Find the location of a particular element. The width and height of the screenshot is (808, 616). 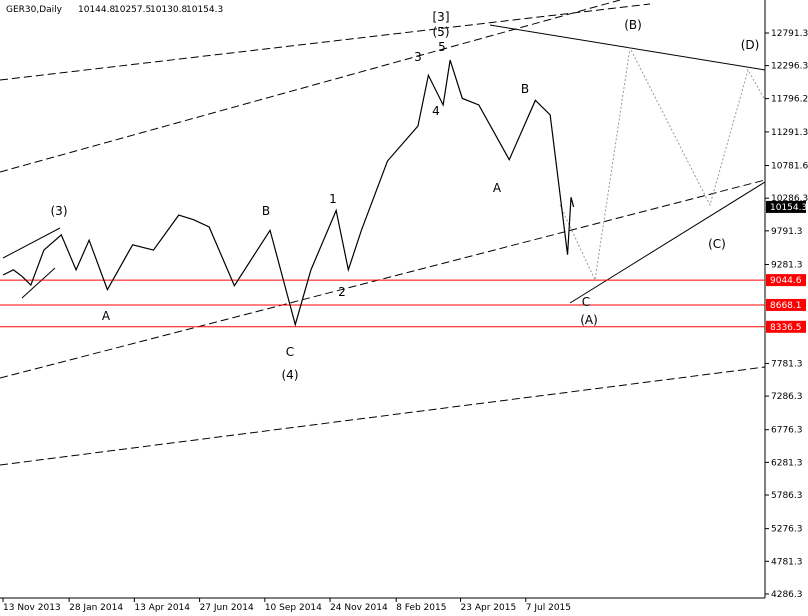

ohlc-value: 10130.8 is located at coordinates (168, 10).